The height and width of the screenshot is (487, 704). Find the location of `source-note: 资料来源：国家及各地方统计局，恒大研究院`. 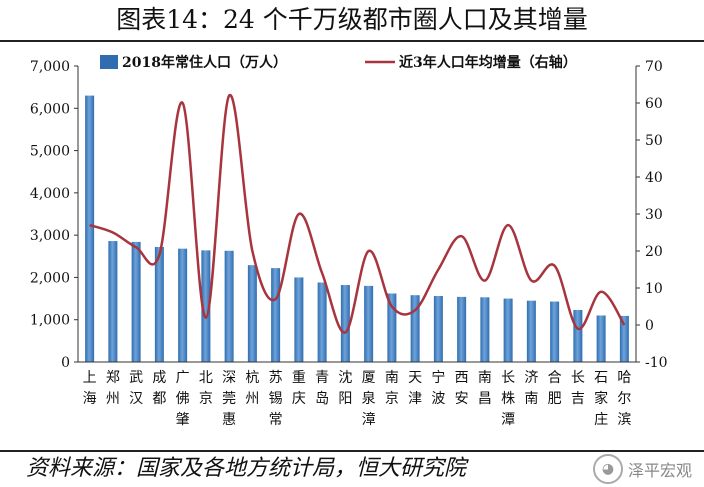

source-note: 资料来源：国家及各地方统计局，恒大研究院 is located at coordinates (246, 468).